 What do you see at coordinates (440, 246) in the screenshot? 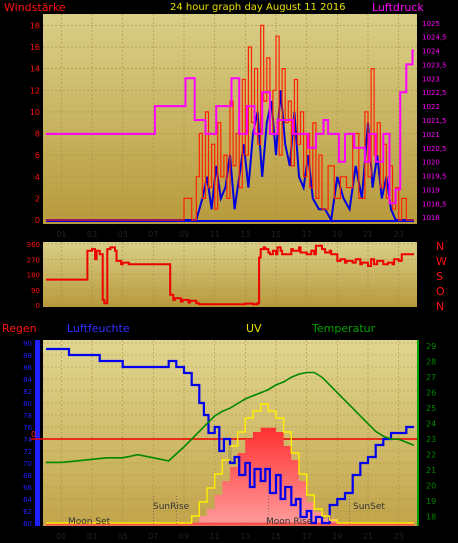
I see `dir-letter-n-top: N` at bounding box center [440, 246].